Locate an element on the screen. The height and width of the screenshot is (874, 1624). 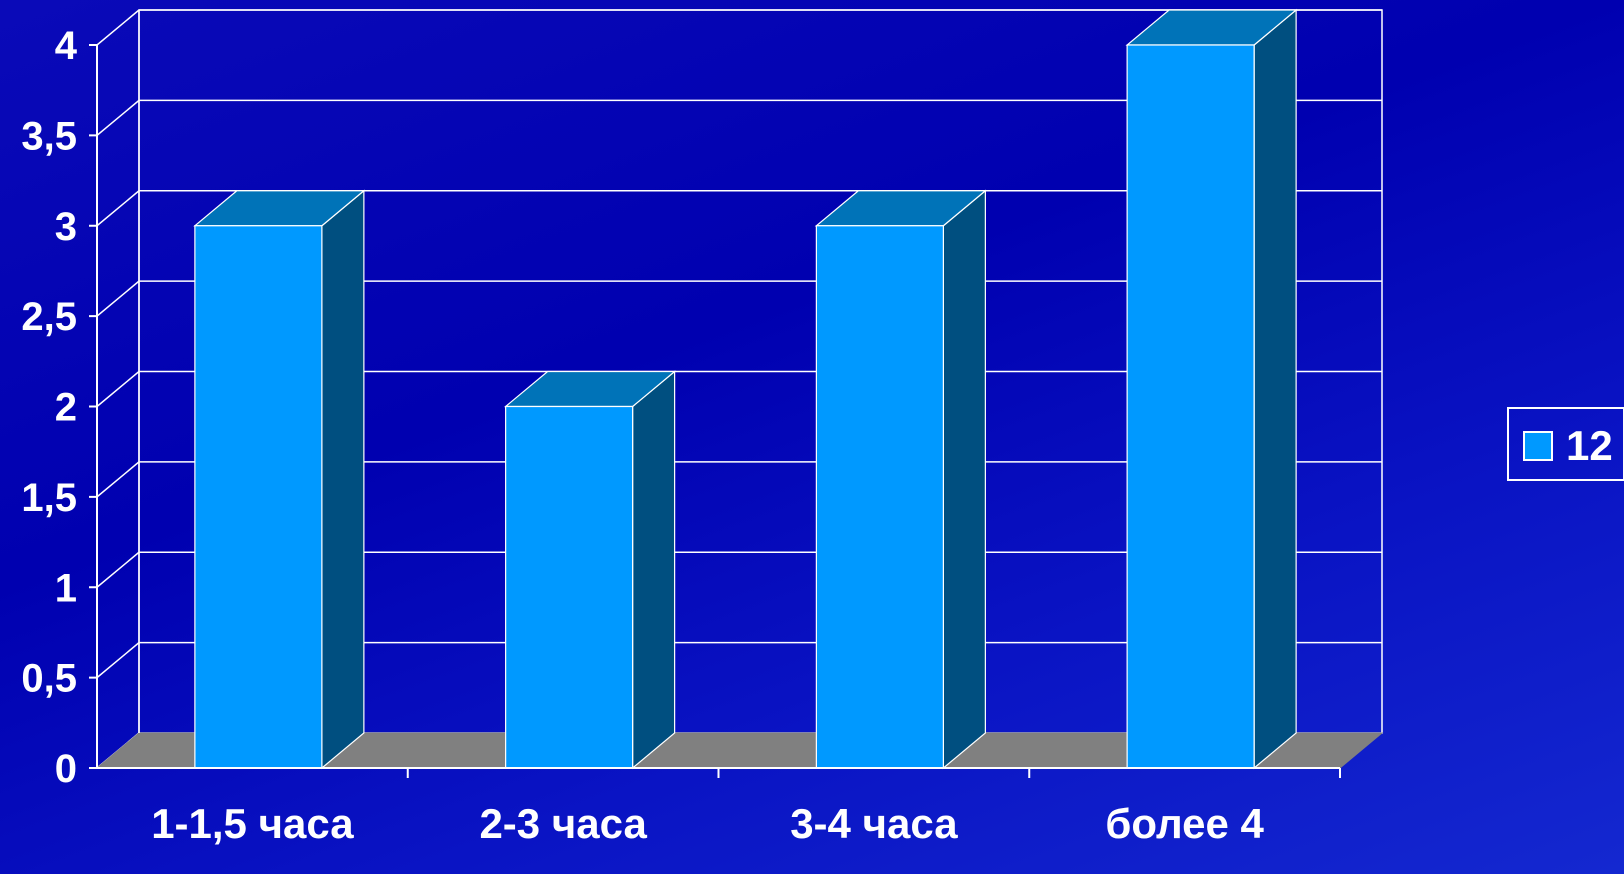
y-tick-label: 3 is located at coordinates (66, 227).